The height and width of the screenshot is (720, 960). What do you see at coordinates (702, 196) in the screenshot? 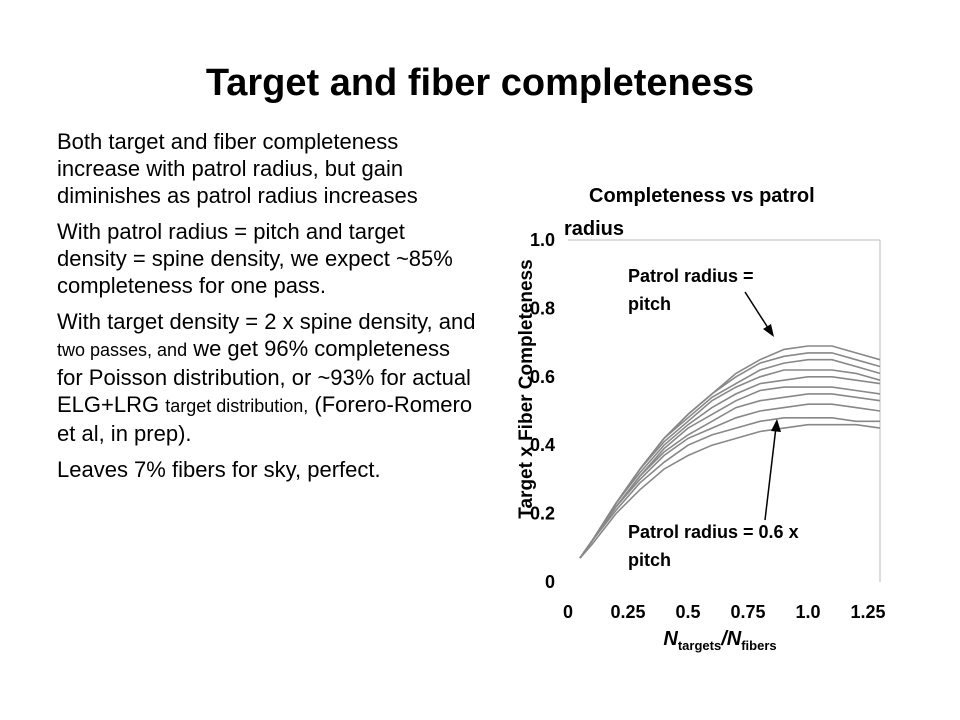
I see `chart-title-line-1: Completeness vs patrol` at bounding box center [702, 196].